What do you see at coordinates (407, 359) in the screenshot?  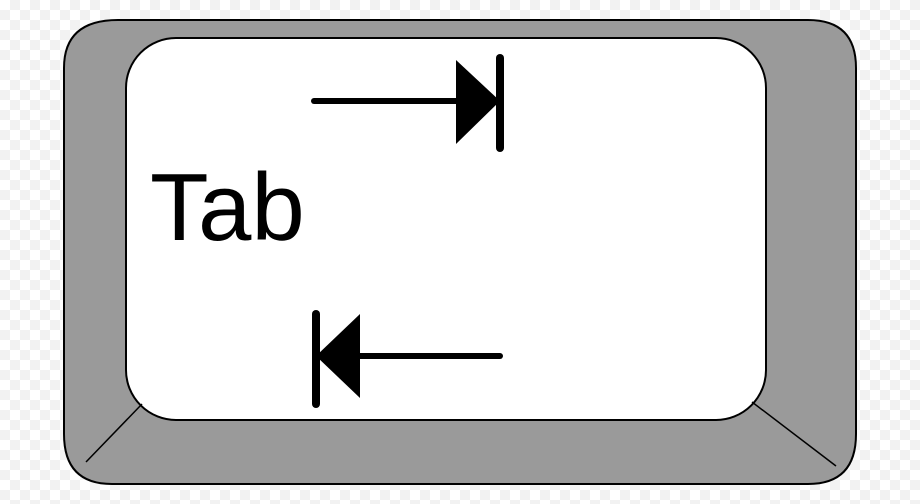 I see `tab-backward-arrow-icon` at bounding box center [407, 359].